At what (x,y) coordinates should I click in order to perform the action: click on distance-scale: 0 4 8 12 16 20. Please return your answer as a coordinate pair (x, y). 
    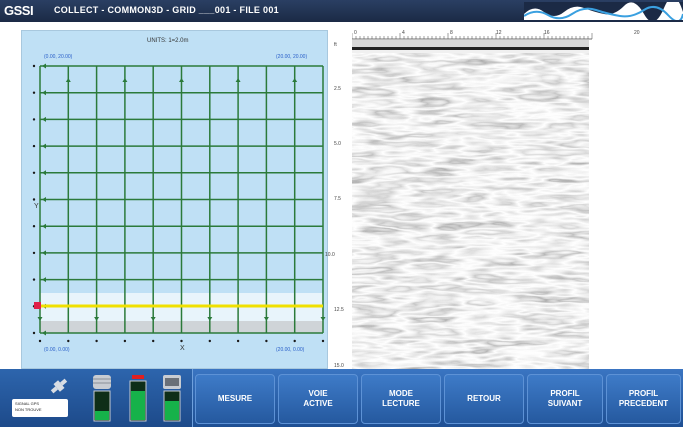
    Looking at the image, I should click on (517, 35).